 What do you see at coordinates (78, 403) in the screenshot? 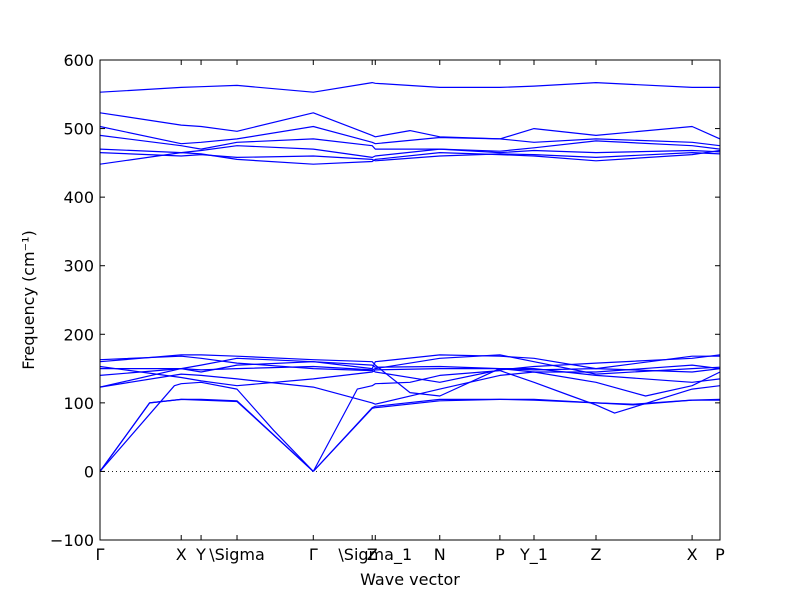
I see `y-tick-label: 100` at bounding box center [78, 403].